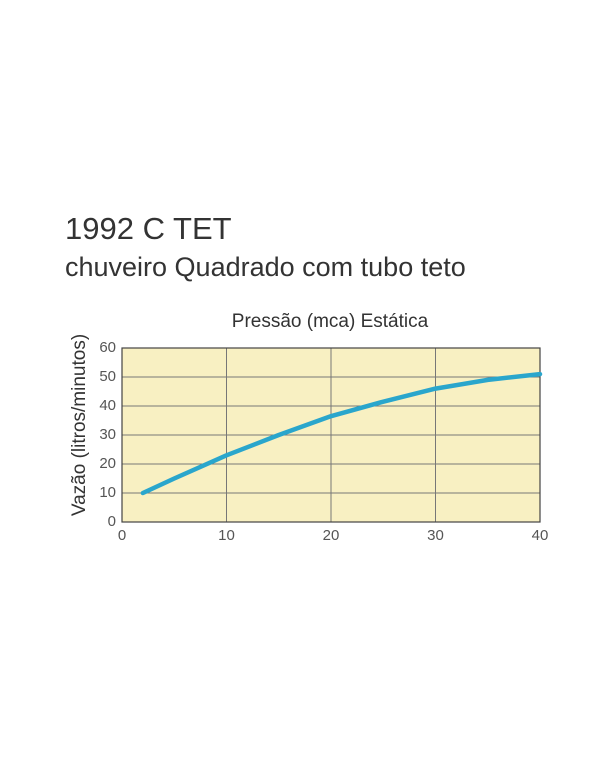 This screenshot has width=600, height=770. What do you see at coordinates (341, 433) in the screenshot?
I see `data-line` at bounding box center [341, 433].